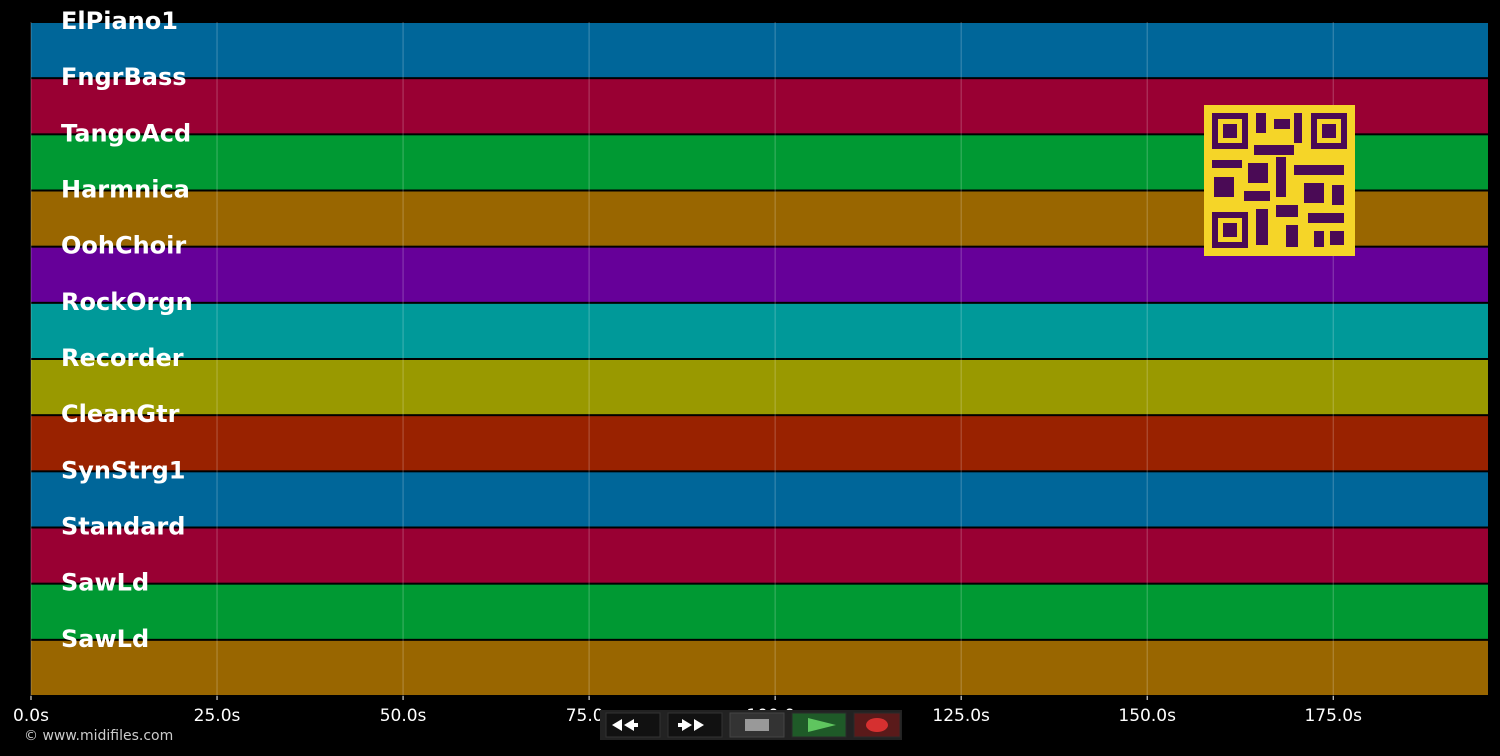  Describe the element at coordinates (31, 716) in the screenshot. I see `x-tick-label: 0.0s` at that location.